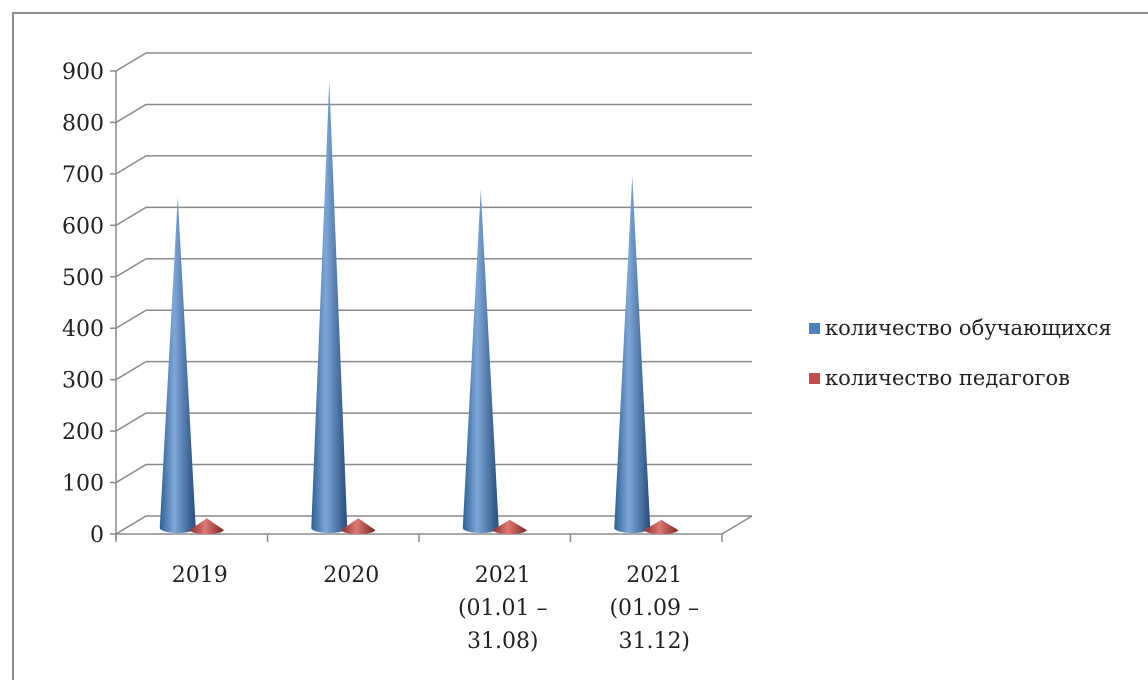 The height and width of the screenshot is (680, 1148). What do you see at coordinates (83, 226) in the screenshot?
I see `y-tick-label: 600` at bounding box center [83, 226].